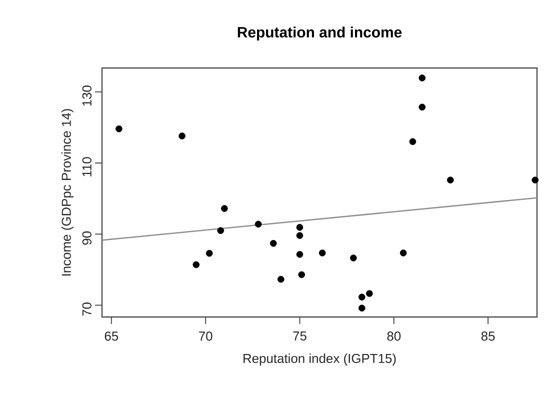 This screenshot has width=550, height=409. What do you see at coordinates (87, 166) in the screenshot?
I see `y-tick-label: 110` at bounding box center [87, 166].